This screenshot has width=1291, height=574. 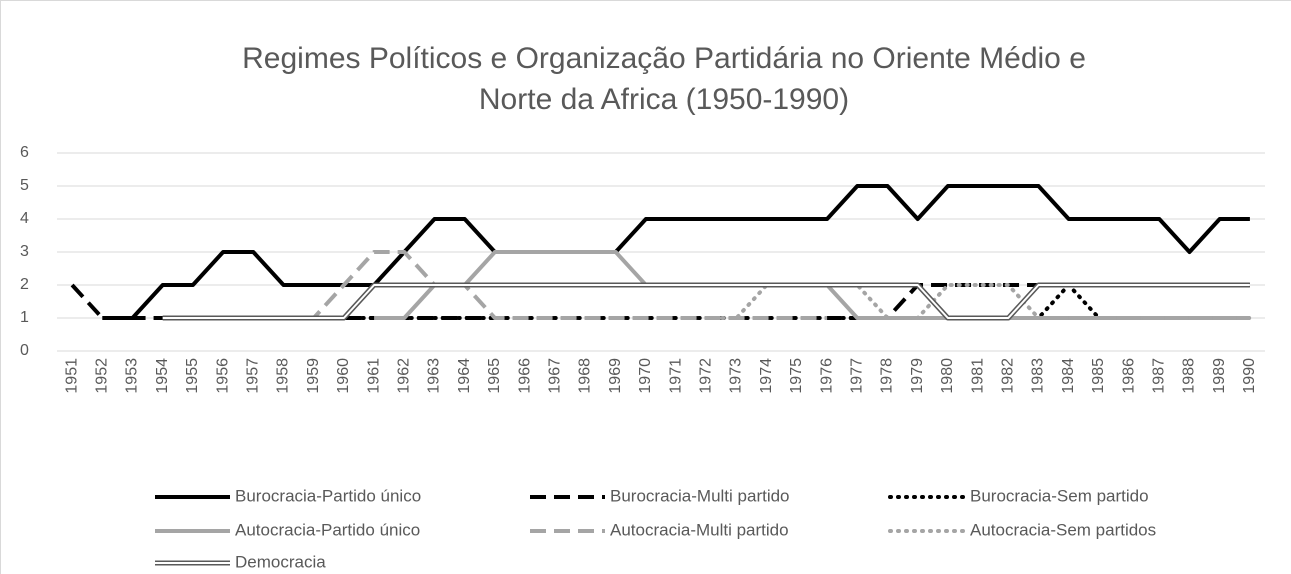 What do you see at coordinates (887, 376) in the screenshot?
I see `x-tick-label: 1978` at bounding box center [887, 376].